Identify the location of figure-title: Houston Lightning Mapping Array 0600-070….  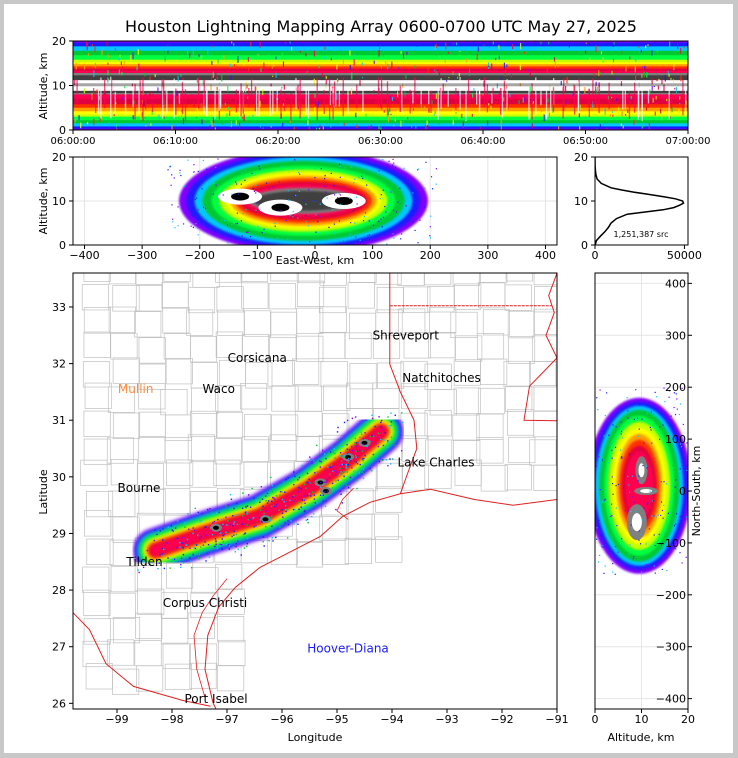
(381, 26).